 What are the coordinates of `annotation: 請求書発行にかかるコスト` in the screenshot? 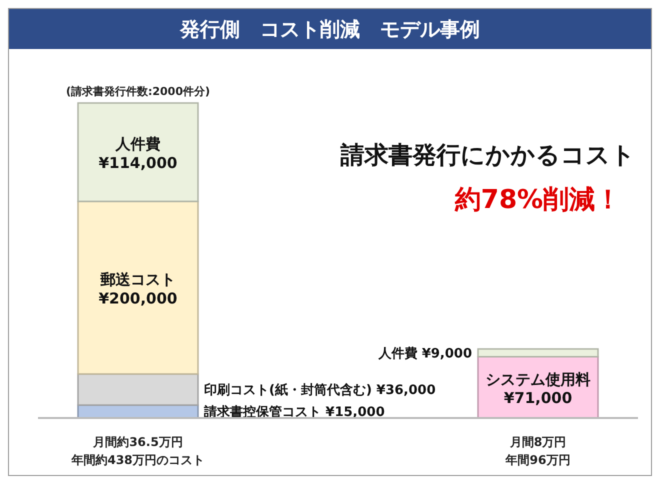 It's located at (488, 155).